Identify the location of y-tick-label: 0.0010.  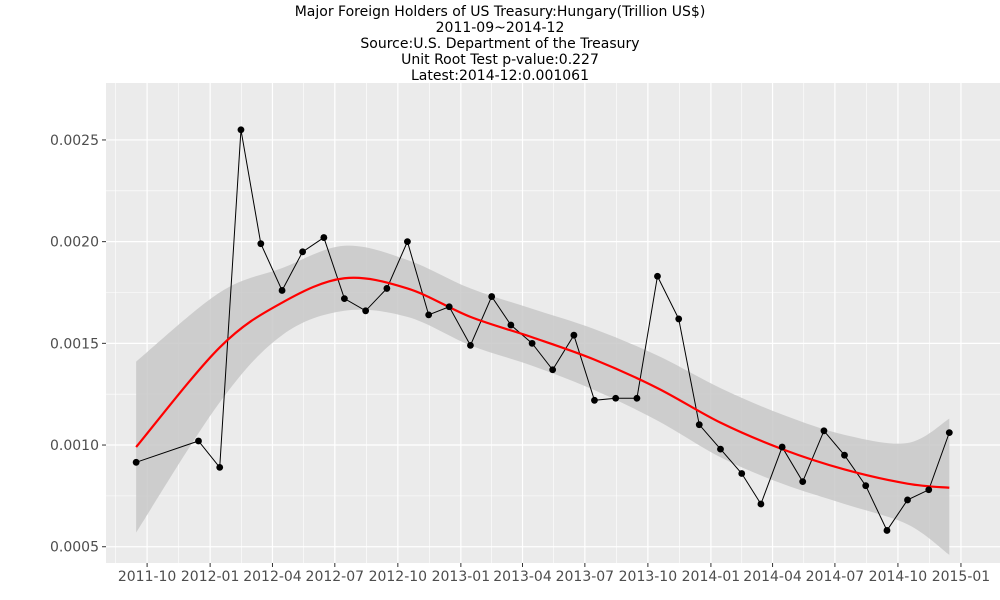
(74, 446).